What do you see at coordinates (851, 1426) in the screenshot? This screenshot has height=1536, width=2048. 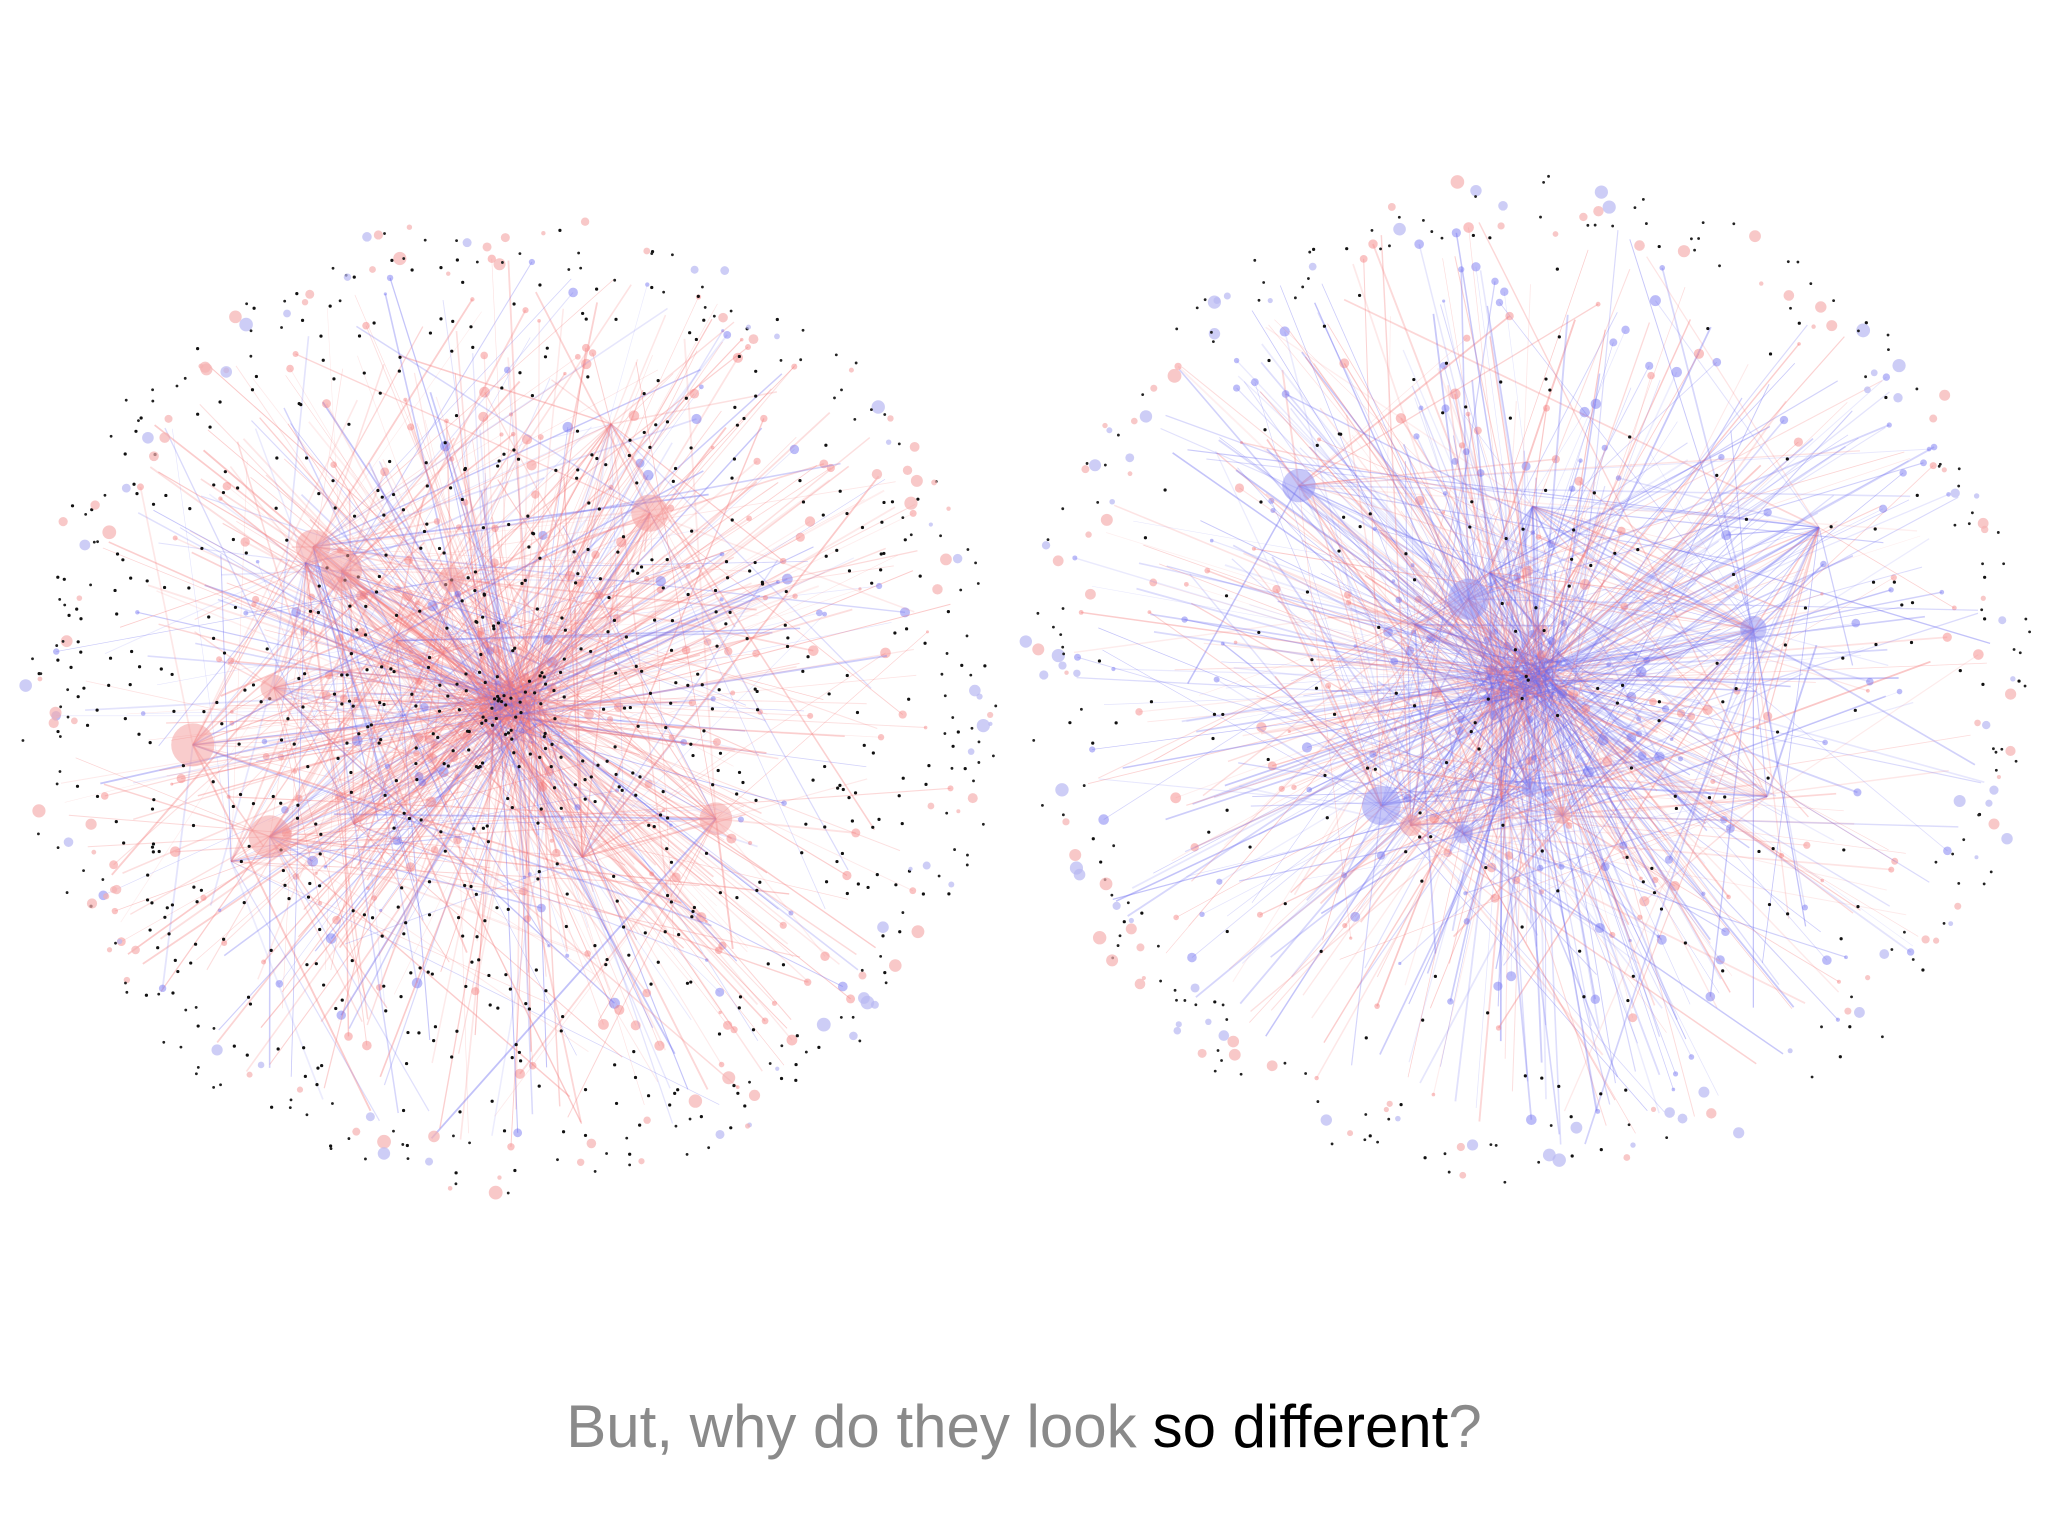 I see `caption-lead: But, why do they look` at bounding box center [851, 1426].